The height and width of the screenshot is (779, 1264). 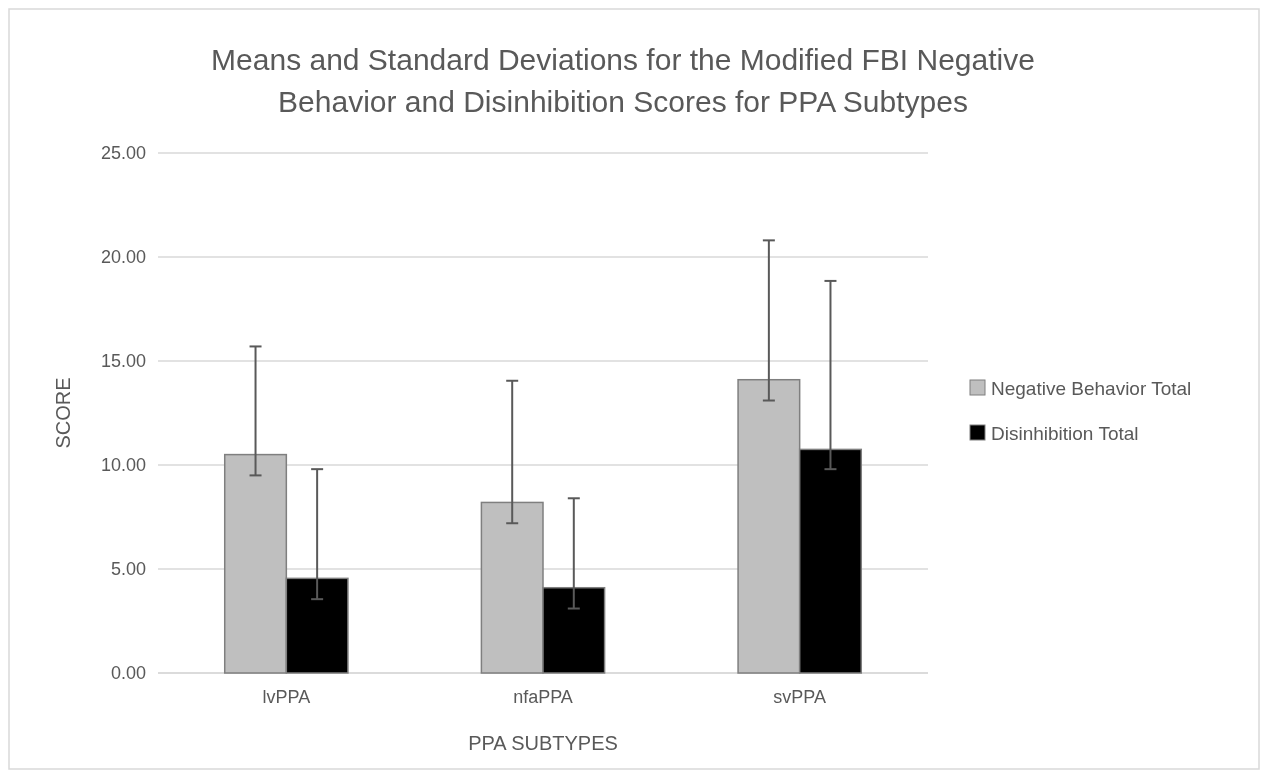 I want to click on y-tick-label: 25.00, so click(x=123, y=153).